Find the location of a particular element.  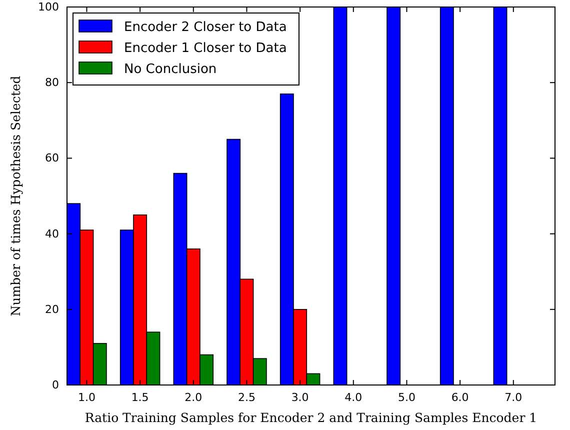

y-tick-label: 60 is located at coordinates (52, 158).